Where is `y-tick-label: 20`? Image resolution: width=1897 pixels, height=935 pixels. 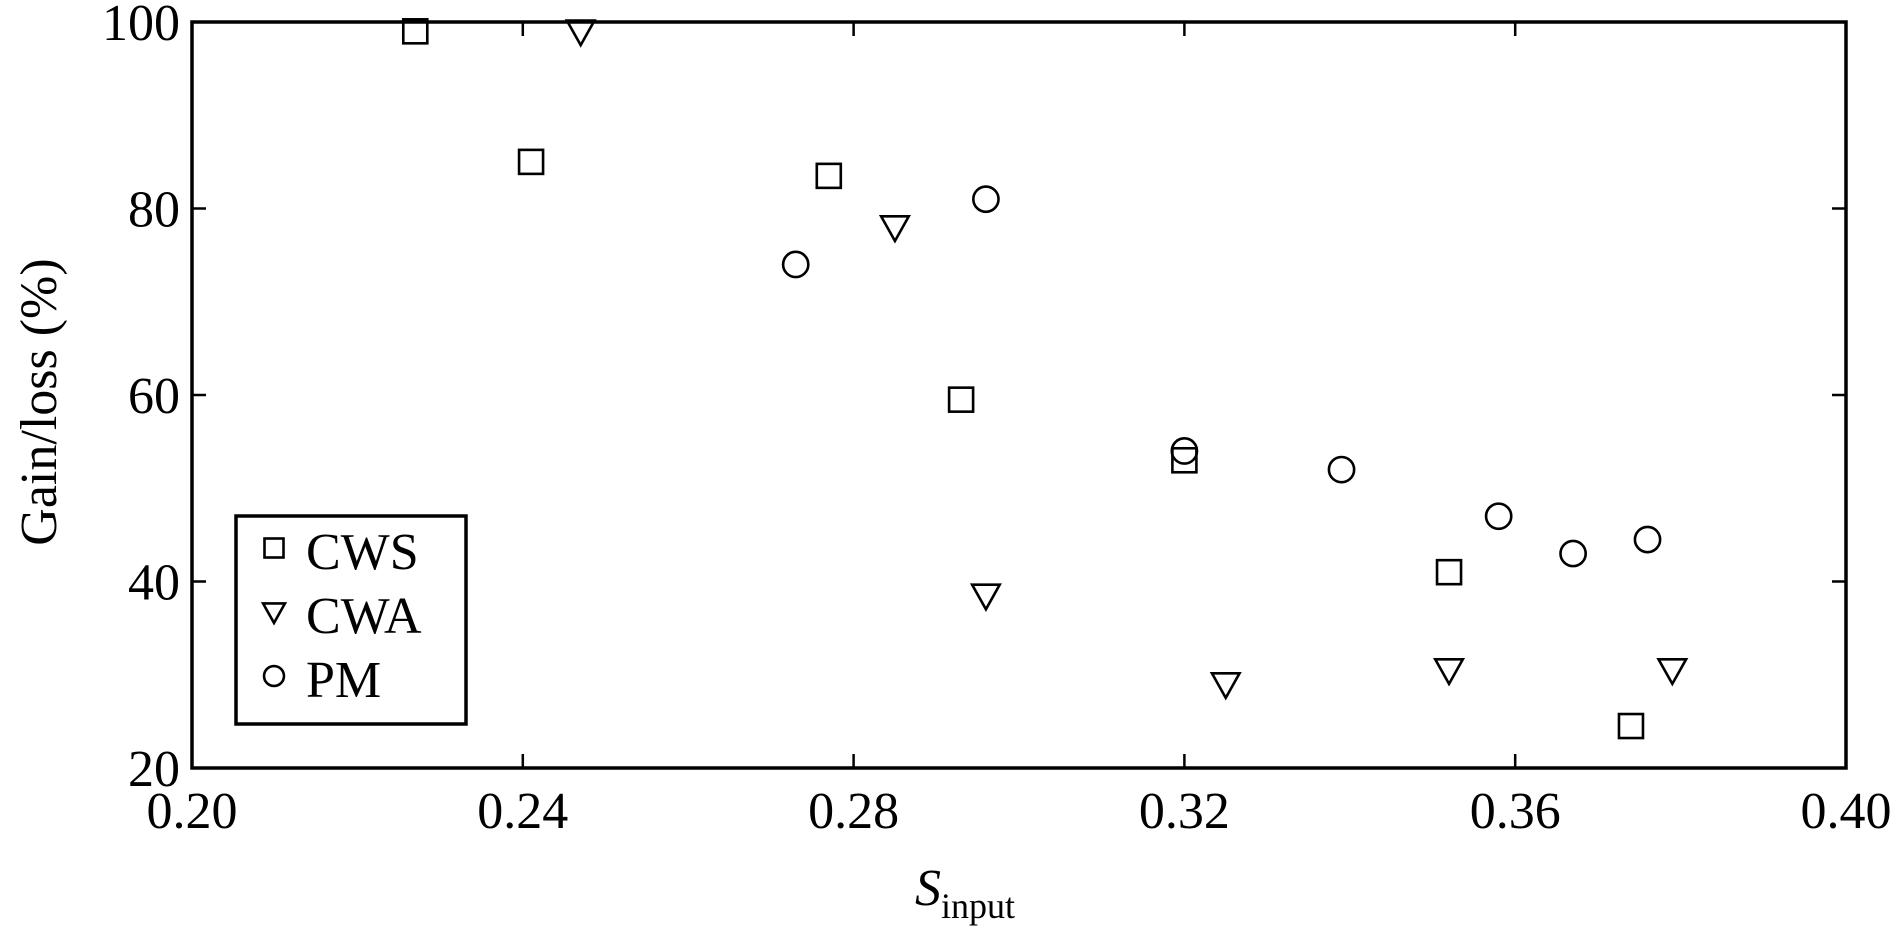
y-tick-label: 20 is located at coordinates (154, 769).